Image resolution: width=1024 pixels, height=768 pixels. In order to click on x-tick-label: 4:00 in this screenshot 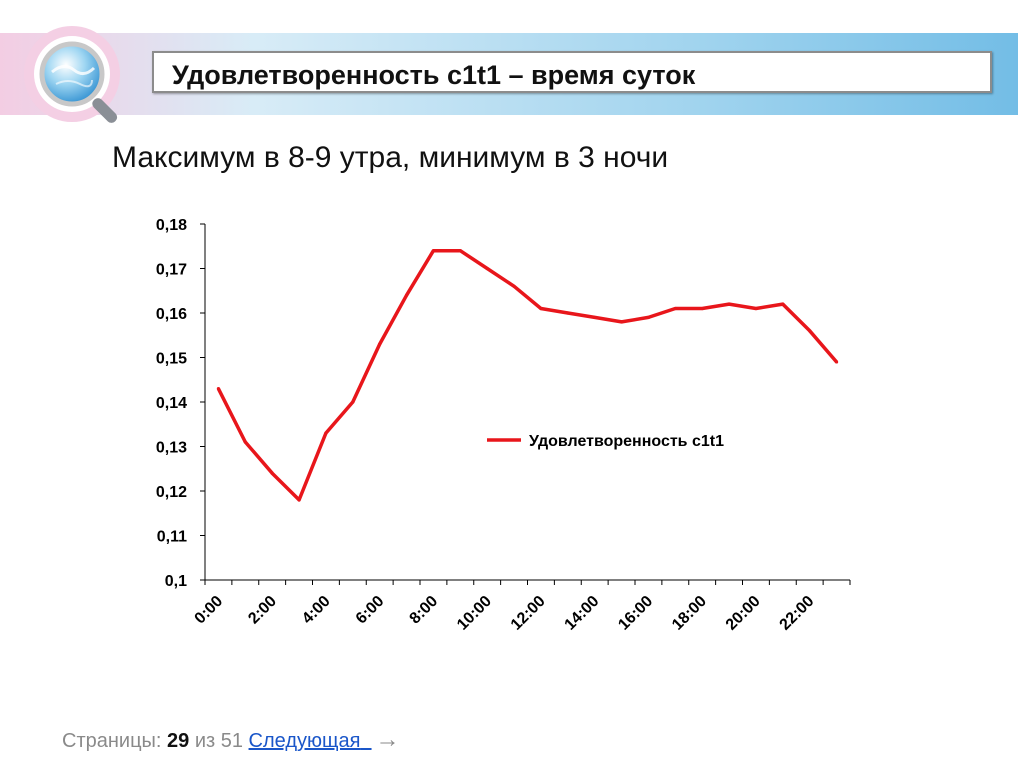, I will do `click(316, 610)`.